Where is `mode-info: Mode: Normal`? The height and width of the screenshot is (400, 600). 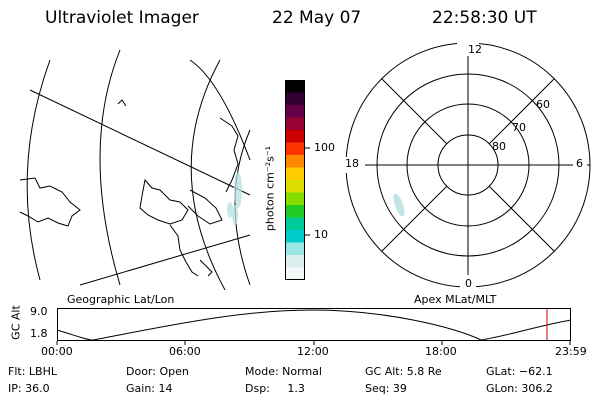 mode-info: Mode: Normal is located at coordinates (283, 371).